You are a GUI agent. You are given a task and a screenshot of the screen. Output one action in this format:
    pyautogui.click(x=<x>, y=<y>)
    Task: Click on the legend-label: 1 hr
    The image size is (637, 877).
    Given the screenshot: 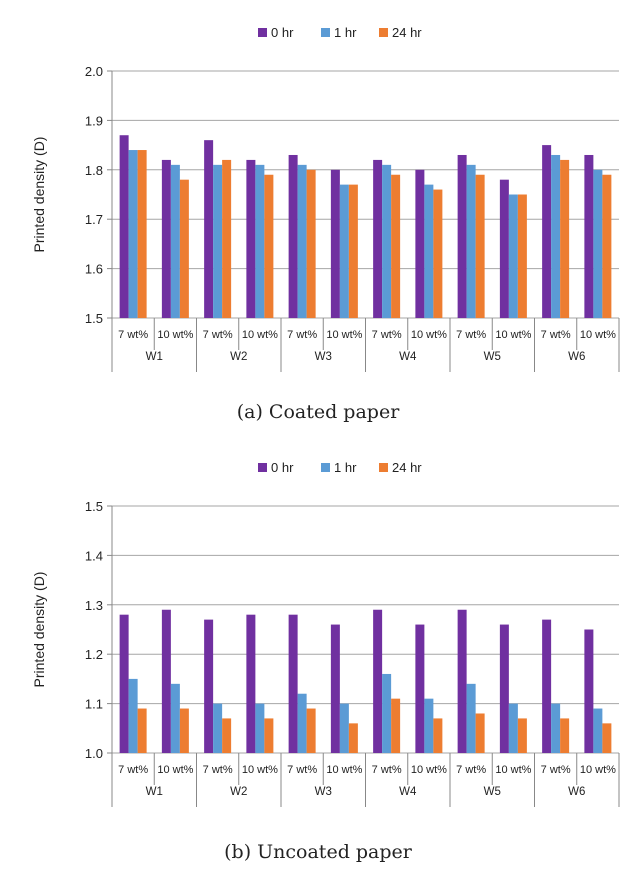 What is the action you would take?
    pyautogui.click(x=345, y=467)
    